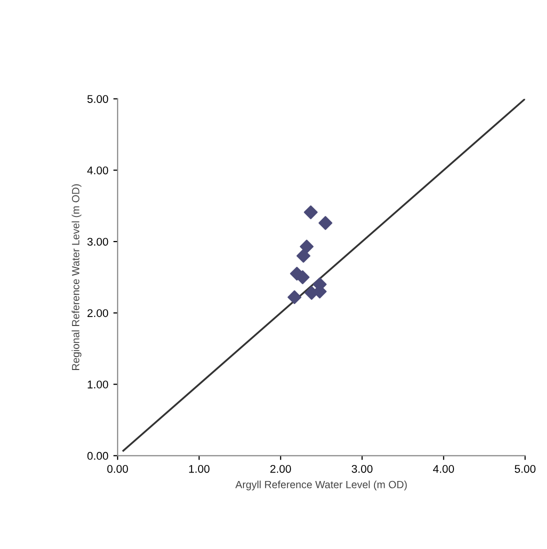  What do you see at coordinates (97, 456) in the screenshot?
I see `y-tick-label: 0.00` at bounding box center [97, 456].